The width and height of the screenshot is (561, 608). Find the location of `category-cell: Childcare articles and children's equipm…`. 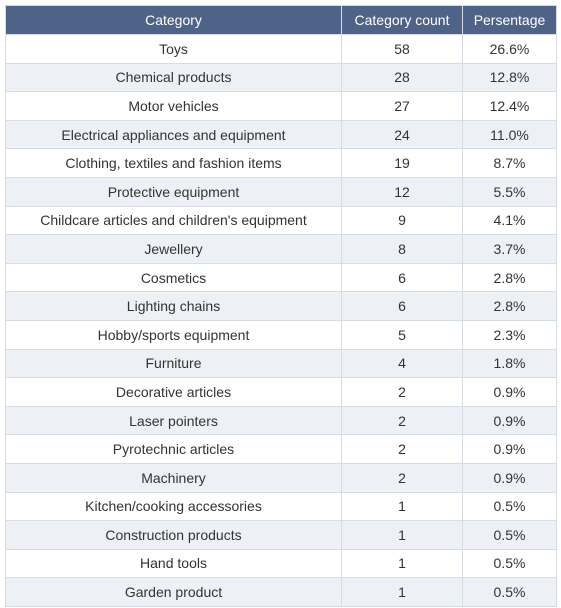

category-cell: Childcare articles and children's equipm… is located at coordinates (173, 220).